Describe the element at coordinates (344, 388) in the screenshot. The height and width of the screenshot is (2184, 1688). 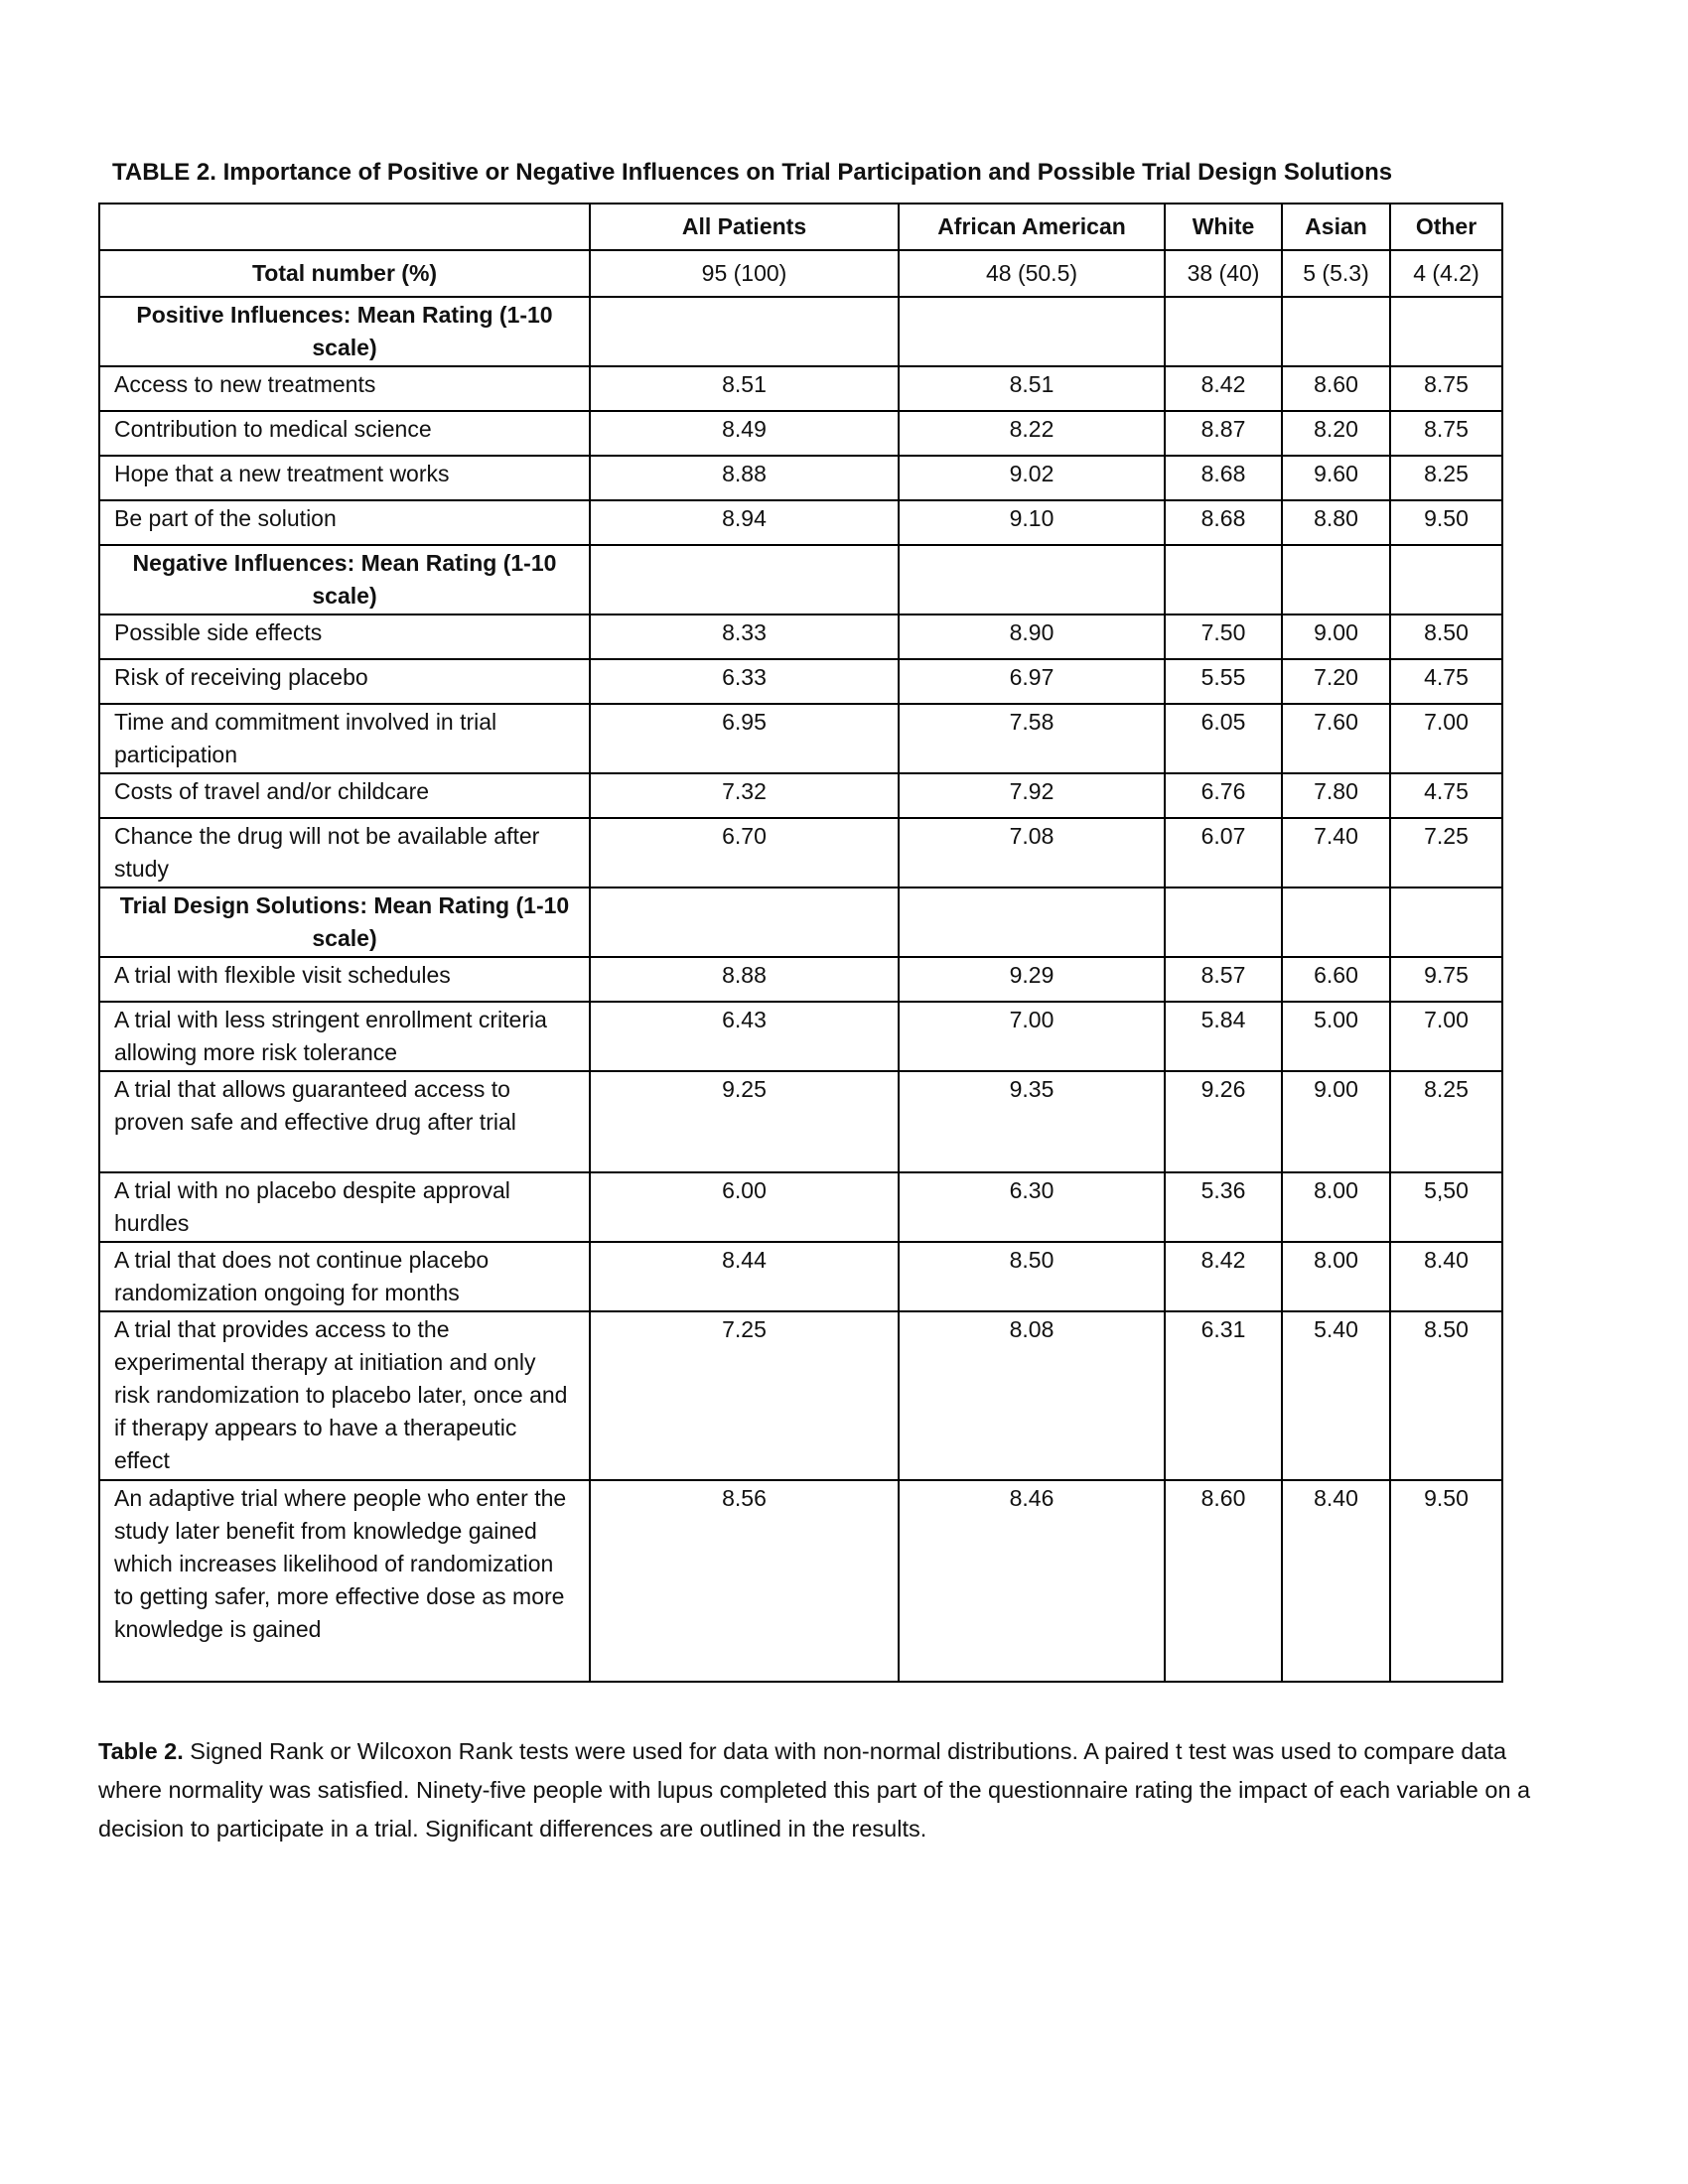
I see `row-label: Access to new treatments` at that location.